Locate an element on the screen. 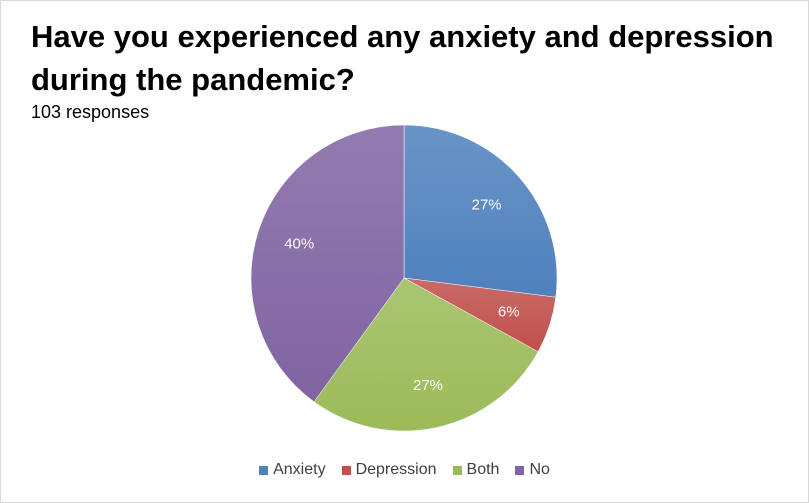 The width and height of the screenshot is (809, 503). data-label-no: 40% is located at coordinates (299, 243).